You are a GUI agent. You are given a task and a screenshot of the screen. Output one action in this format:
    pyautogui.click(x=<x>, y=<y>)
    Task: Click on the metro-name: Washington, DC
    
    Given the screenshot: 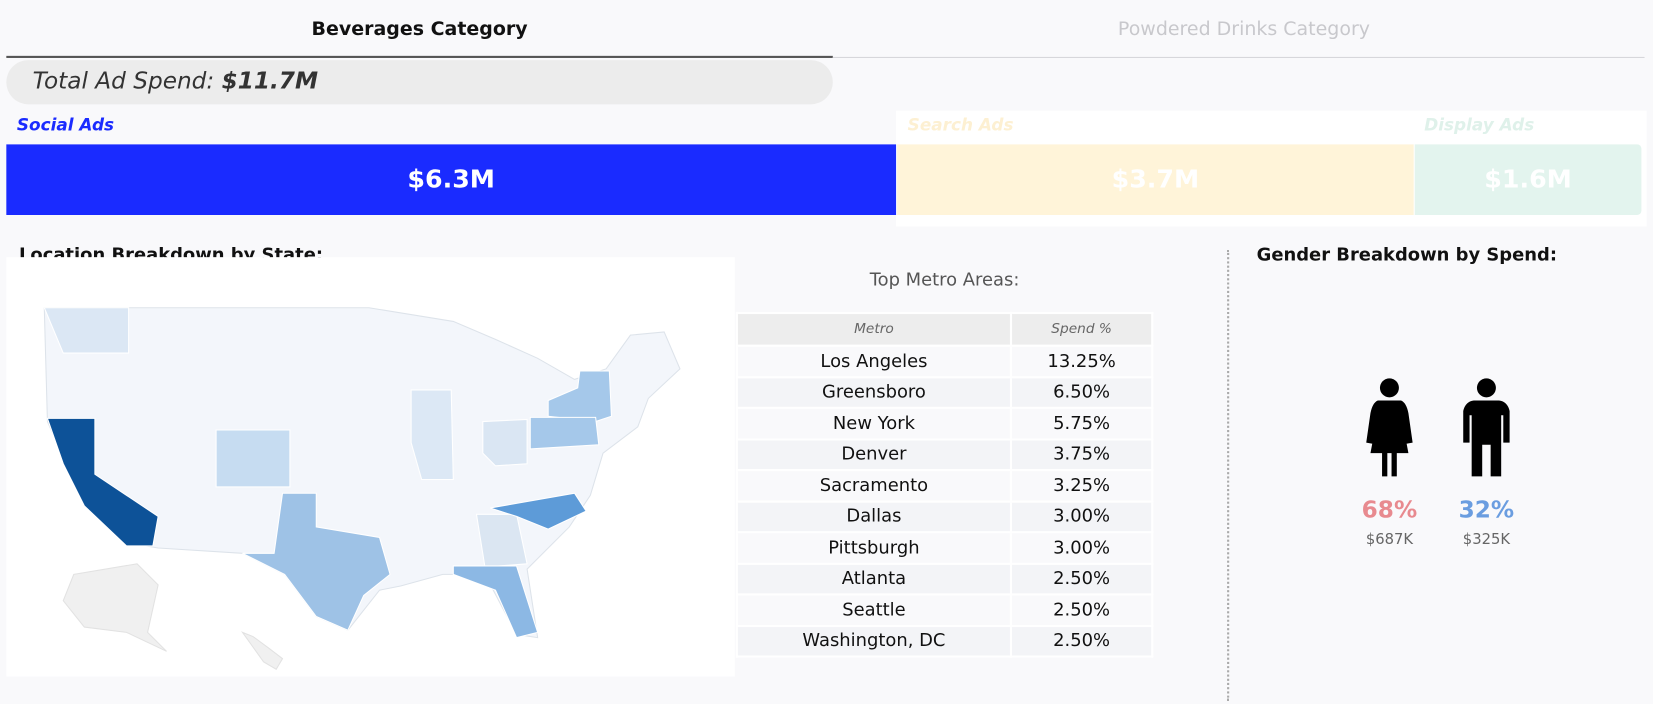 What is the action you would take?
    pyautogui.click(x=874, y=641)
    